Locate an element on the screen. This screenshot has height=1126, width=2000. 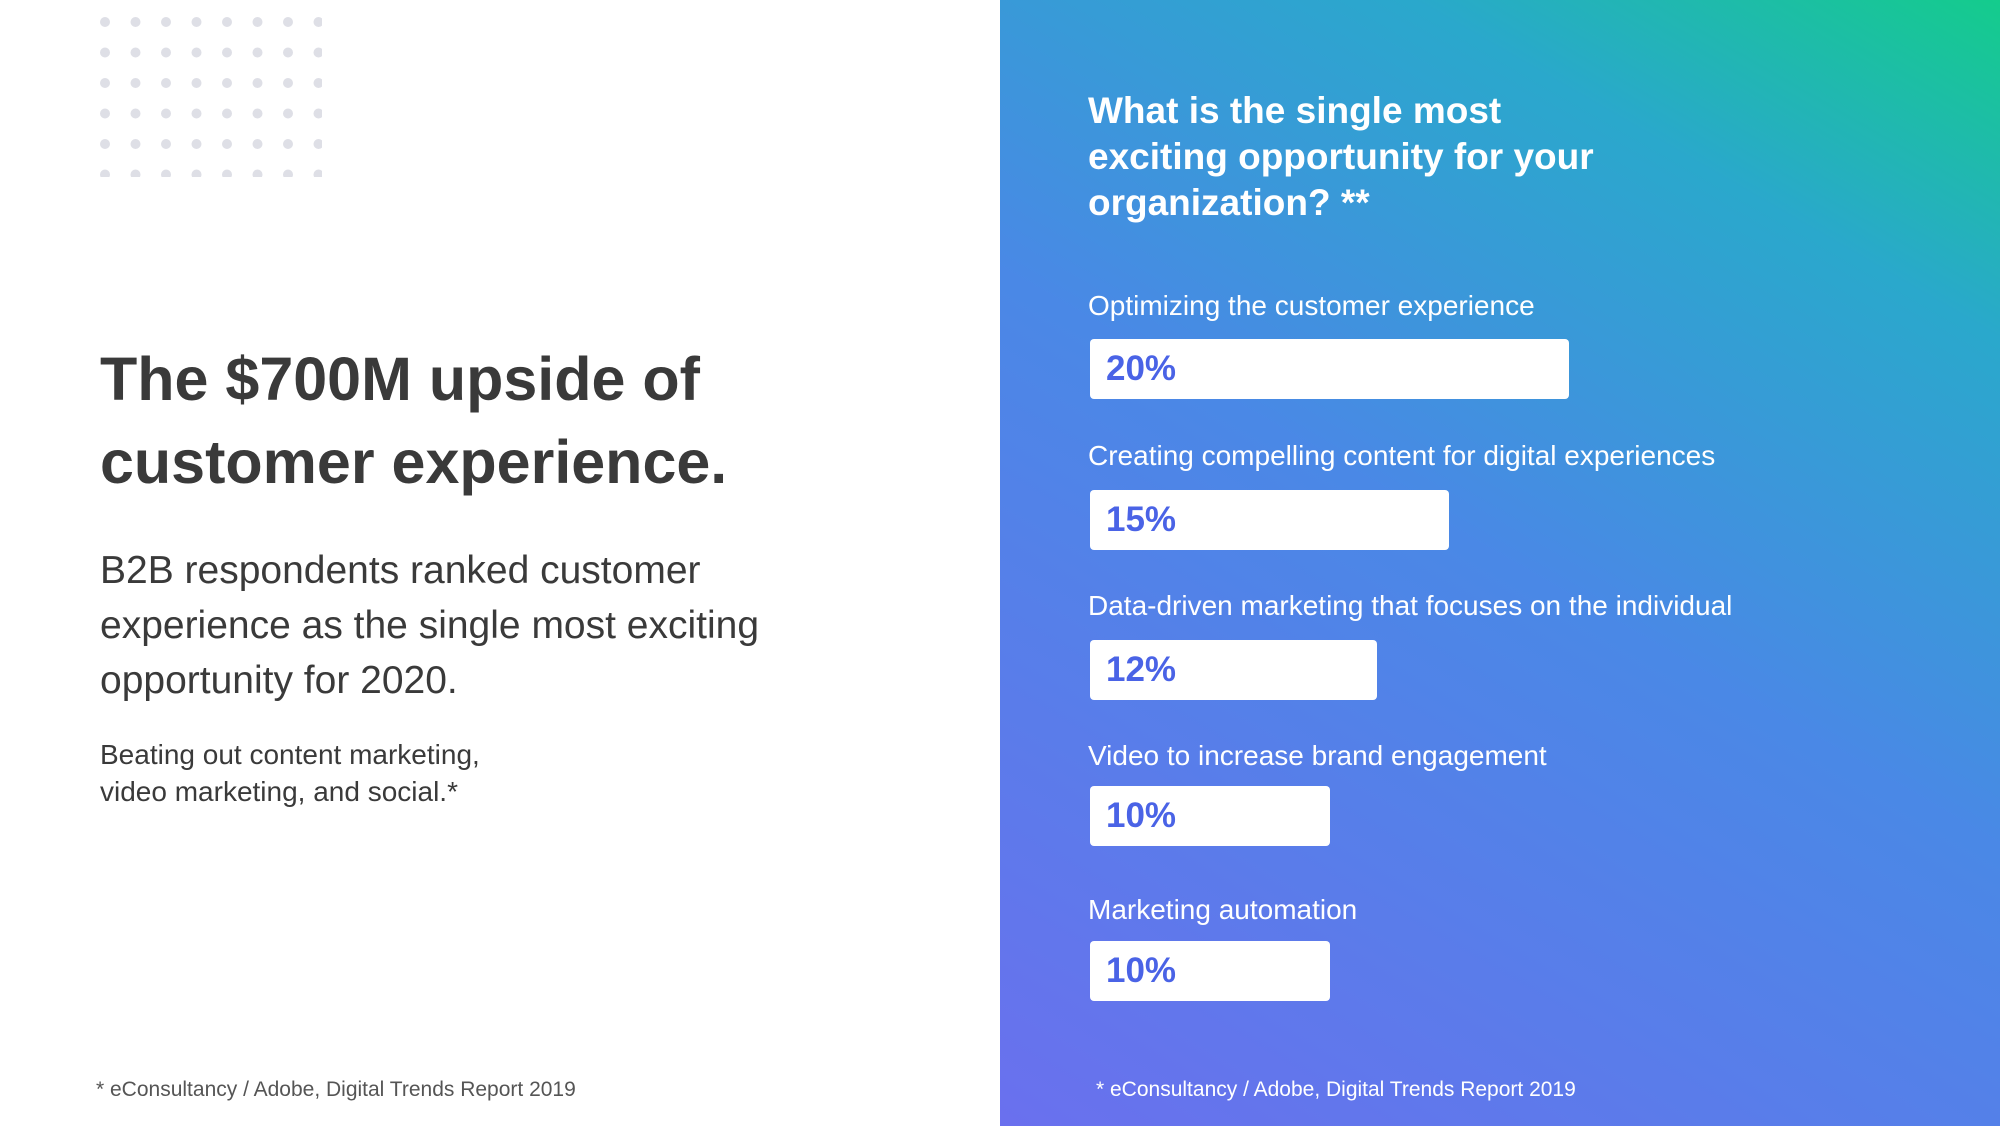
bar-category-label: Optimizing the customer experience is located at coordinates (1311, 305).